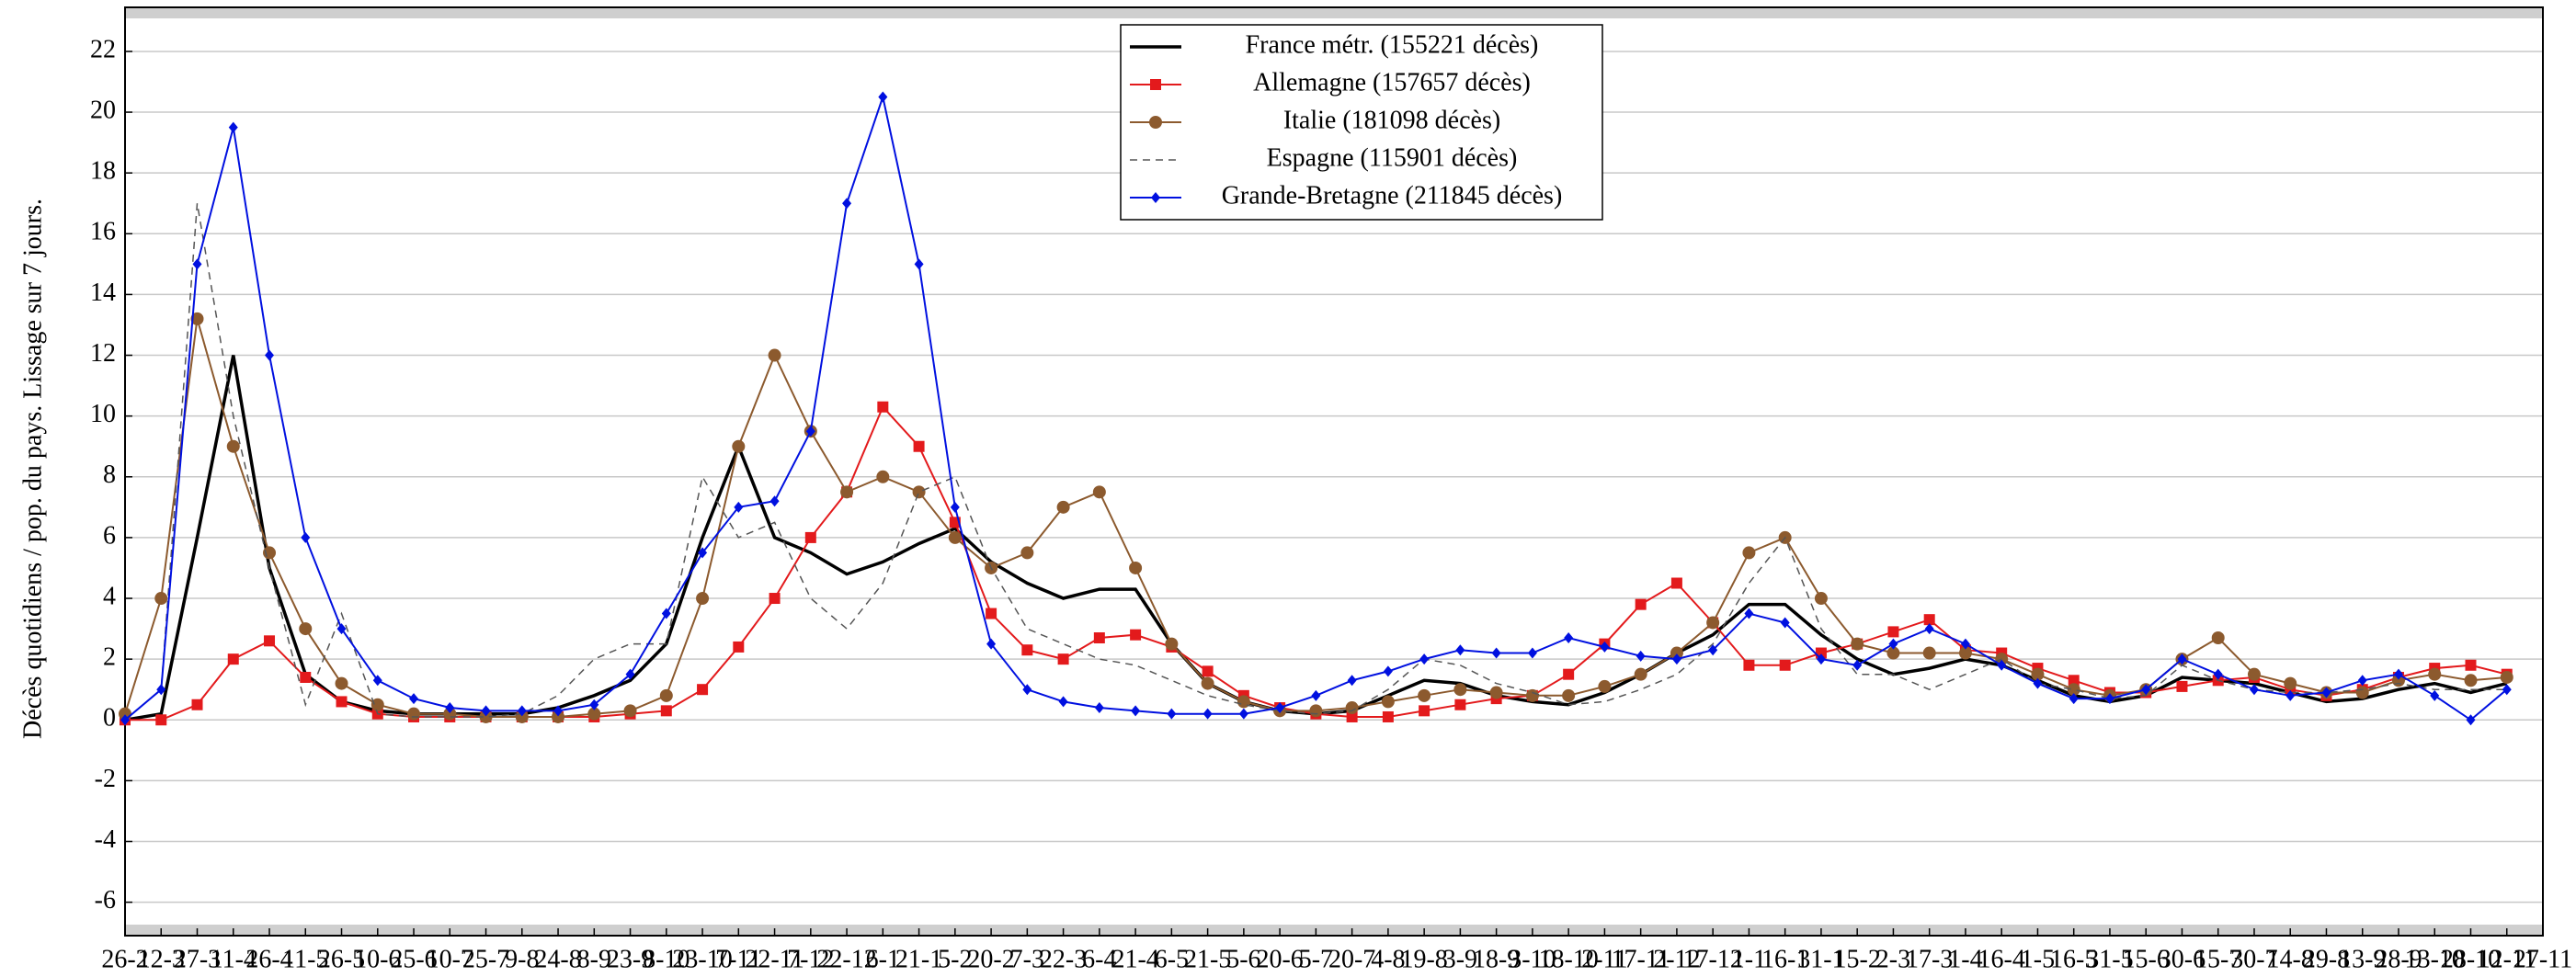  Describe the element at coordinates (1351, 959) in the screenshot. I see `x-tick-label: 20-7` at that location.